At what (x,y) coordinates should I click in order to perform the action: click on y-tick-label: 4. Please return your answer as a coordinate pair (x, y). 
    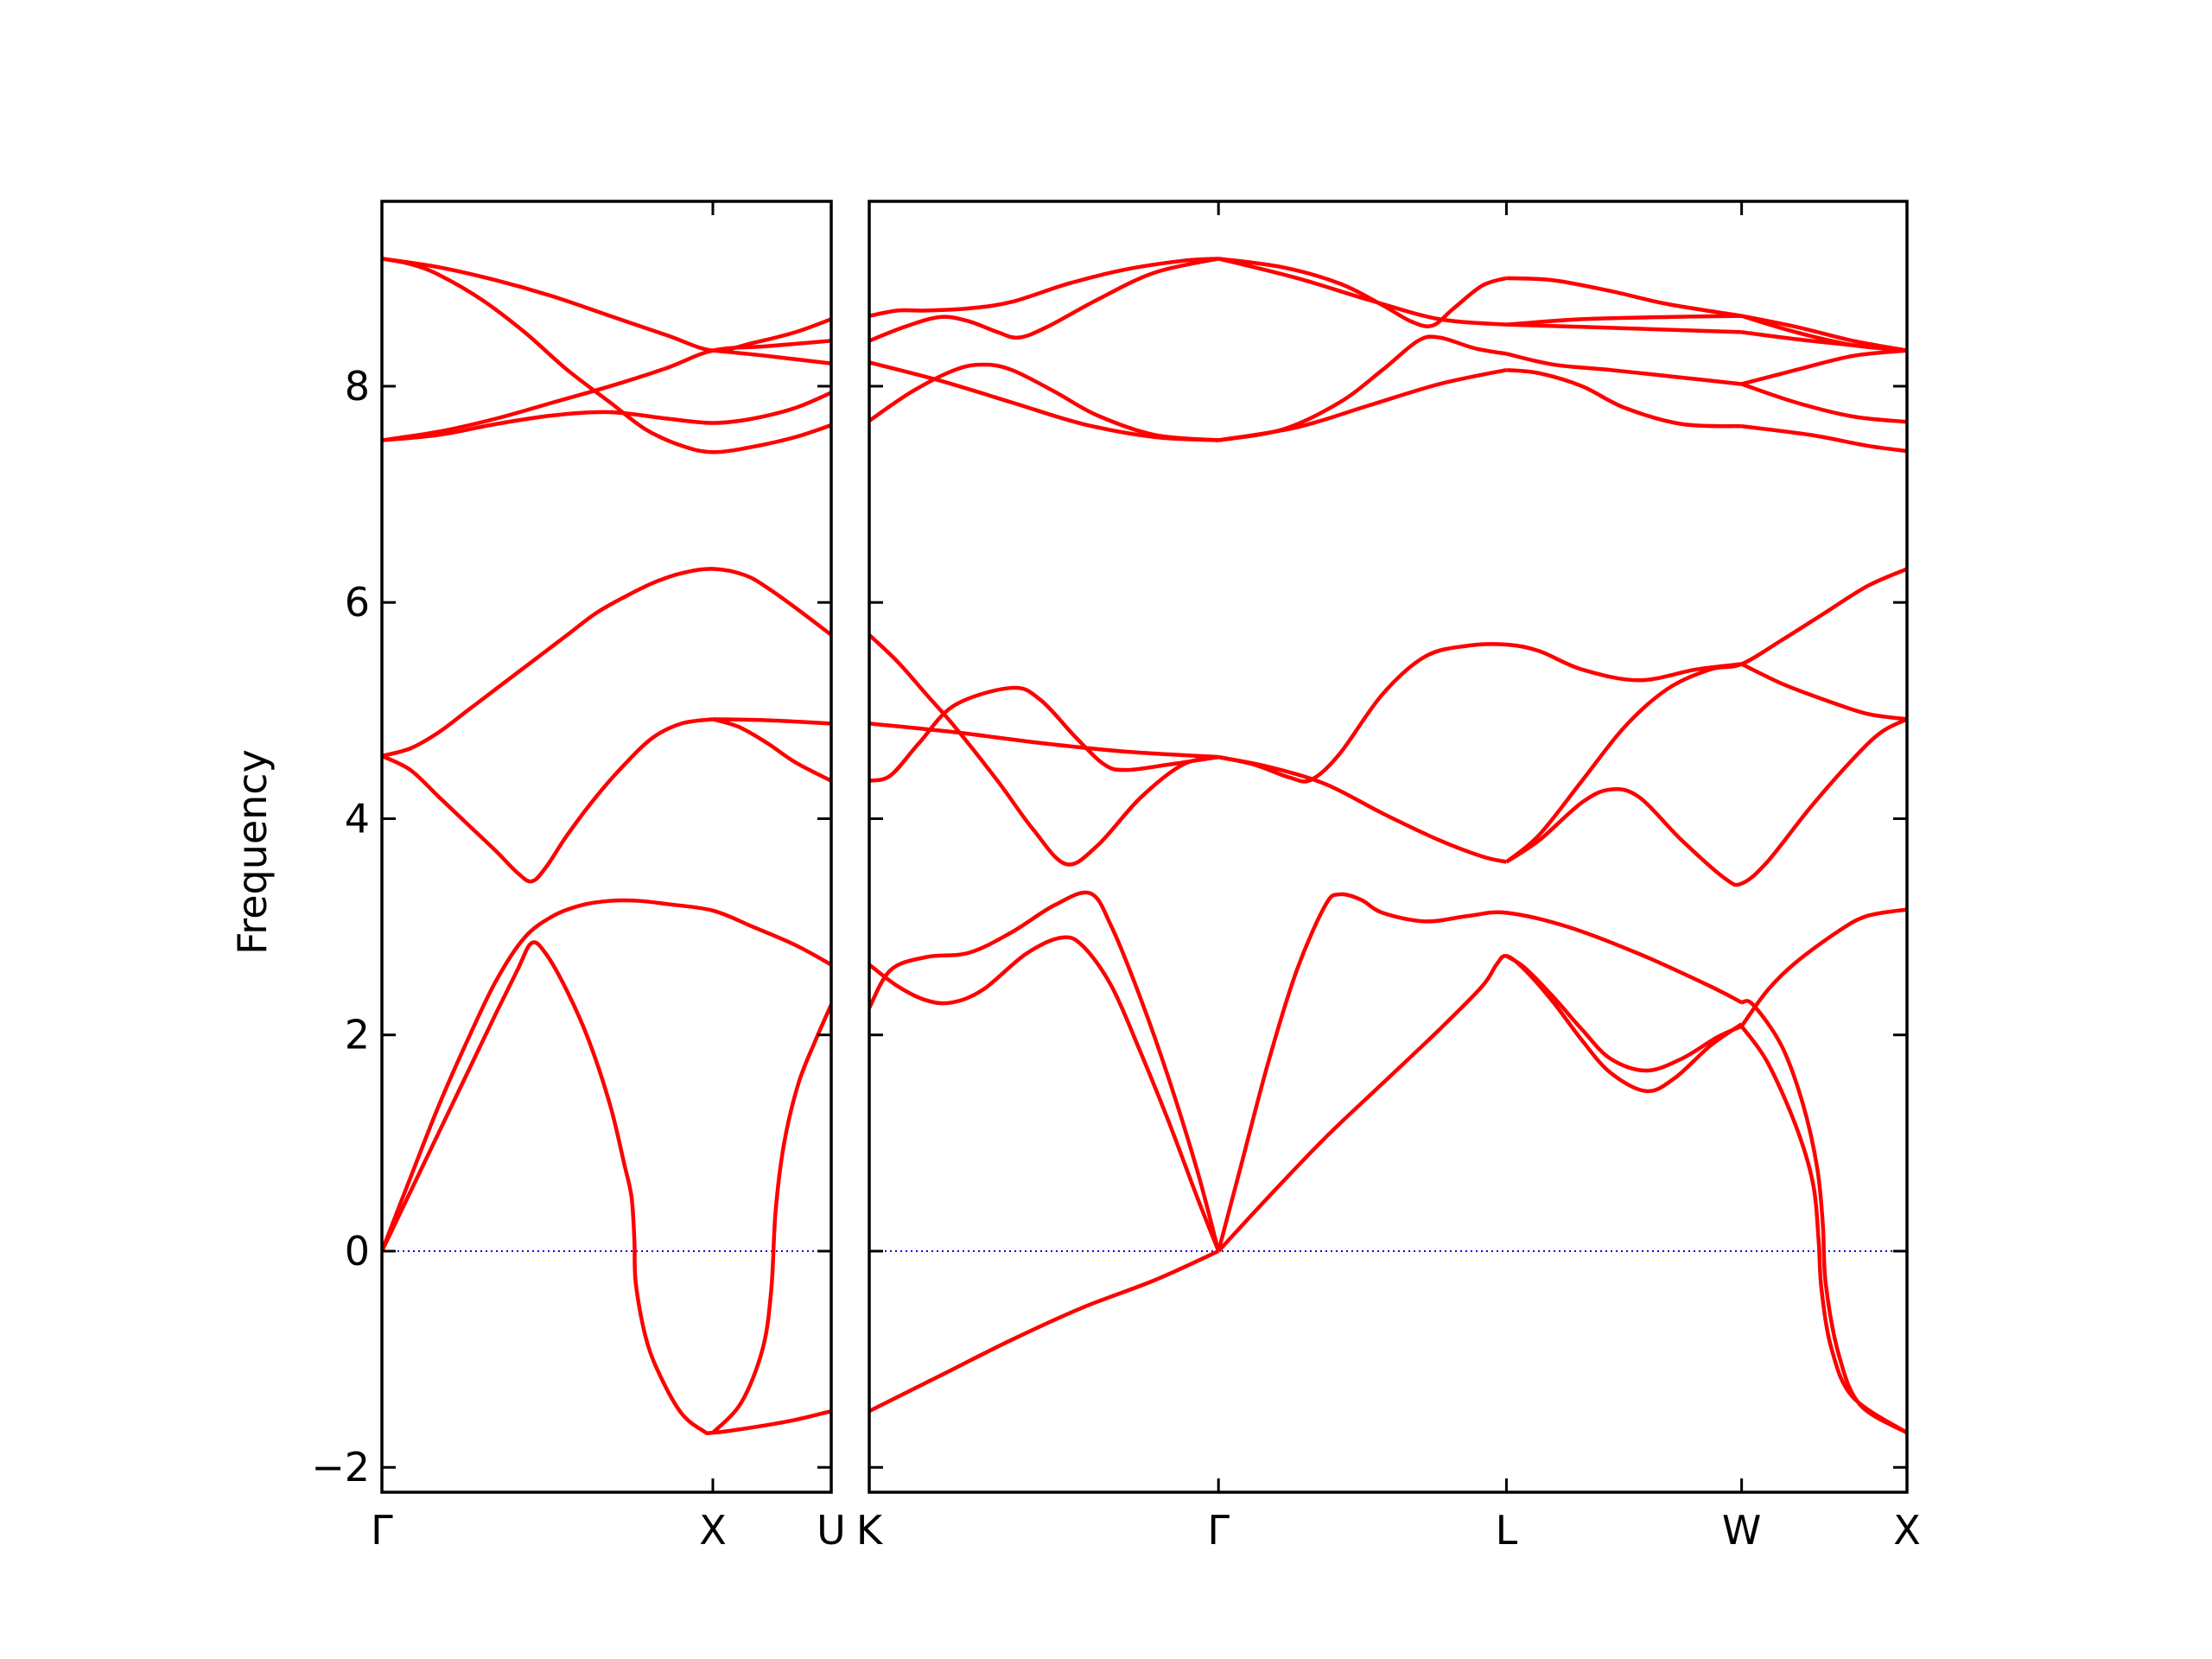
    Looking at the image, I should click on (357, 818).